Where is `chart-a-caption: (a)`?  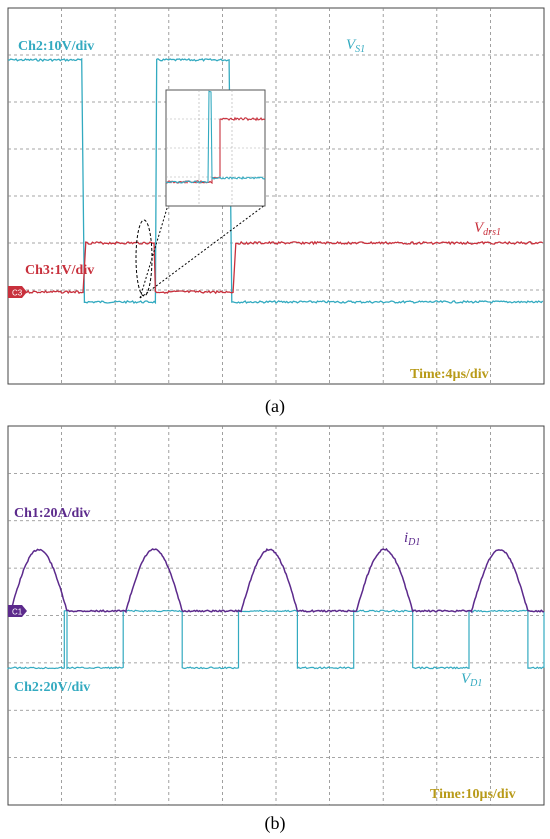 chart-a-caption: (a) is located at coordinates (275, 406).